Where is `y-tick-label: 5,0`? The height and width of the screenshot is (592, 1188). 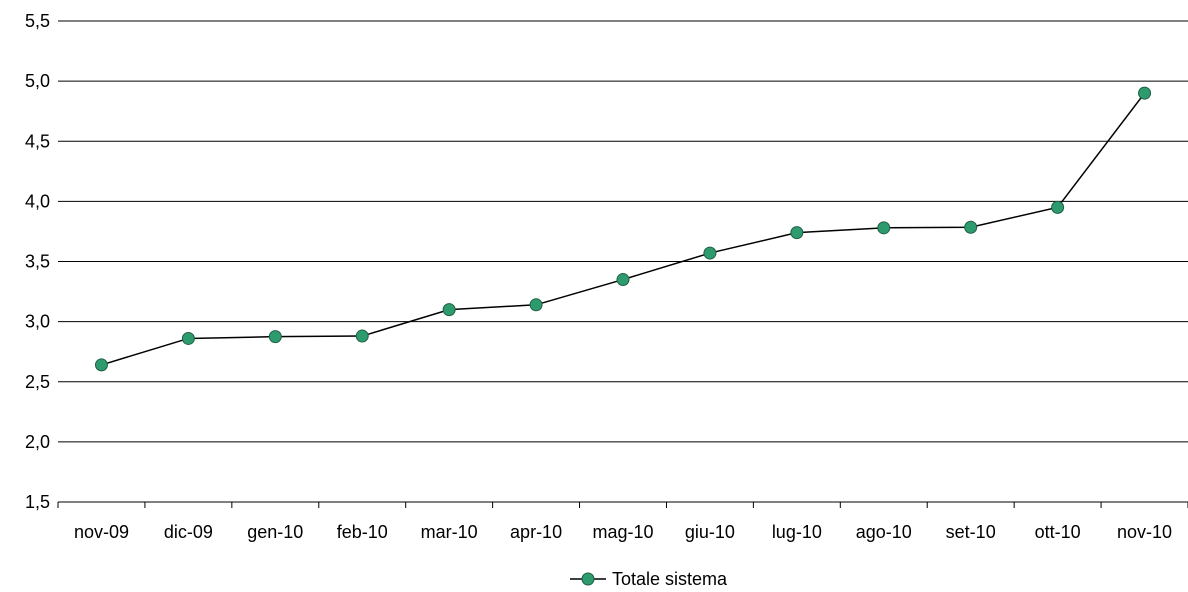
y-tick-label: 5,0 is located at coordinates (37, 81).